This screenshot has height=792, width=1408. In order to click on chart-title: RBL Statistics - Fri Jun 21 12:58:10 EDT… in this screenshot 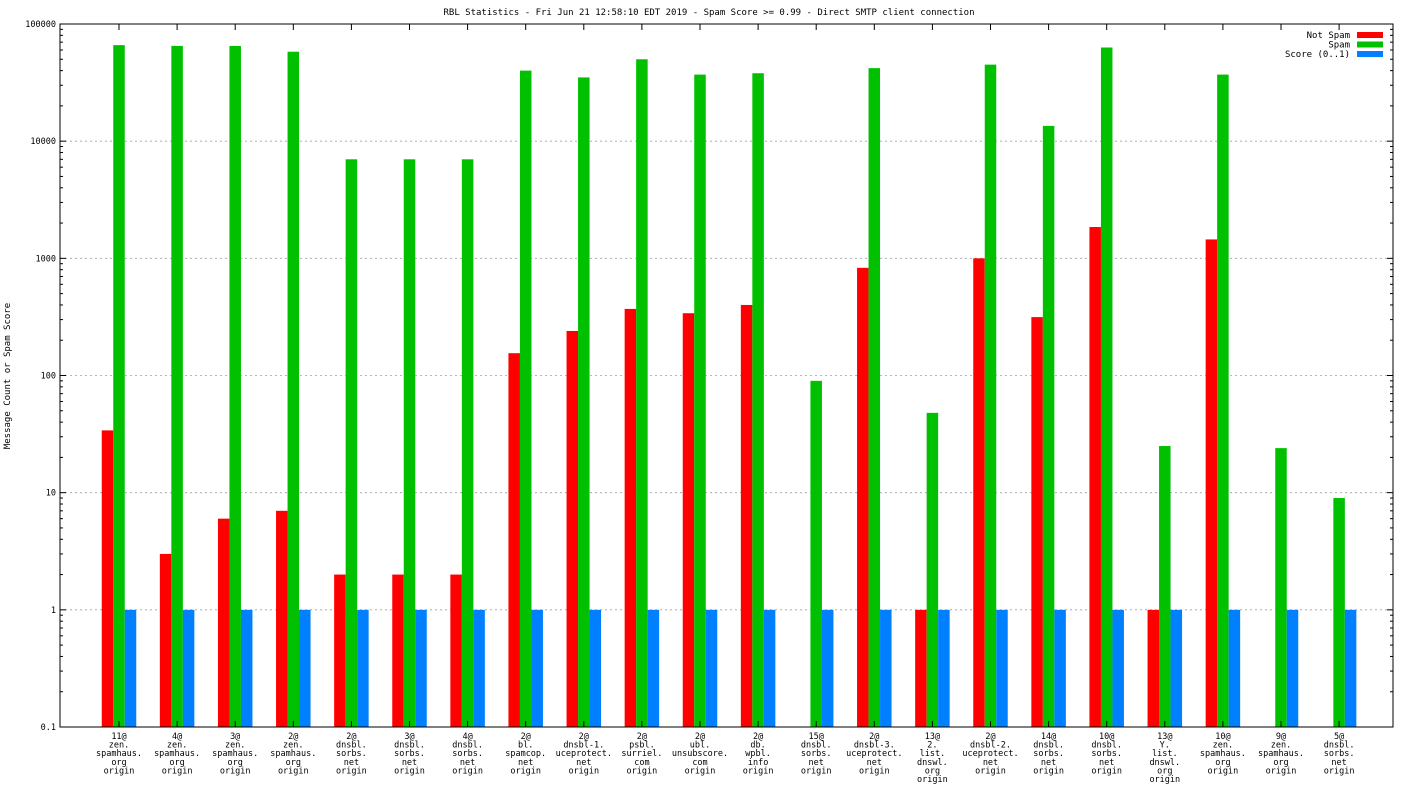, I will do `click(708, 13)`.